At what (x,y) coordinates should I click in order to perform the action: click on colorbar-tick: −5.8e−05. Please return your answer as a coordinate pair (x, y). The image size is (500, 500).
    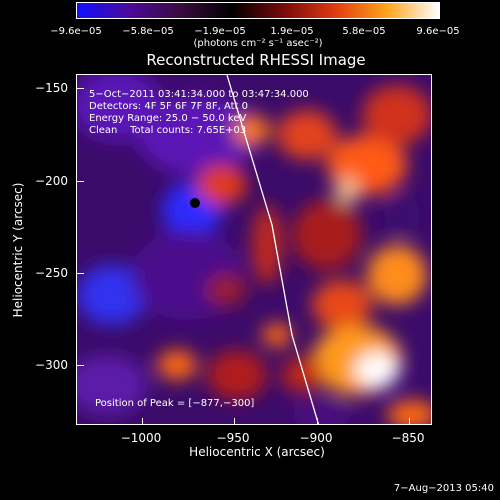
    Looking at the image, I should click on (148, 31).